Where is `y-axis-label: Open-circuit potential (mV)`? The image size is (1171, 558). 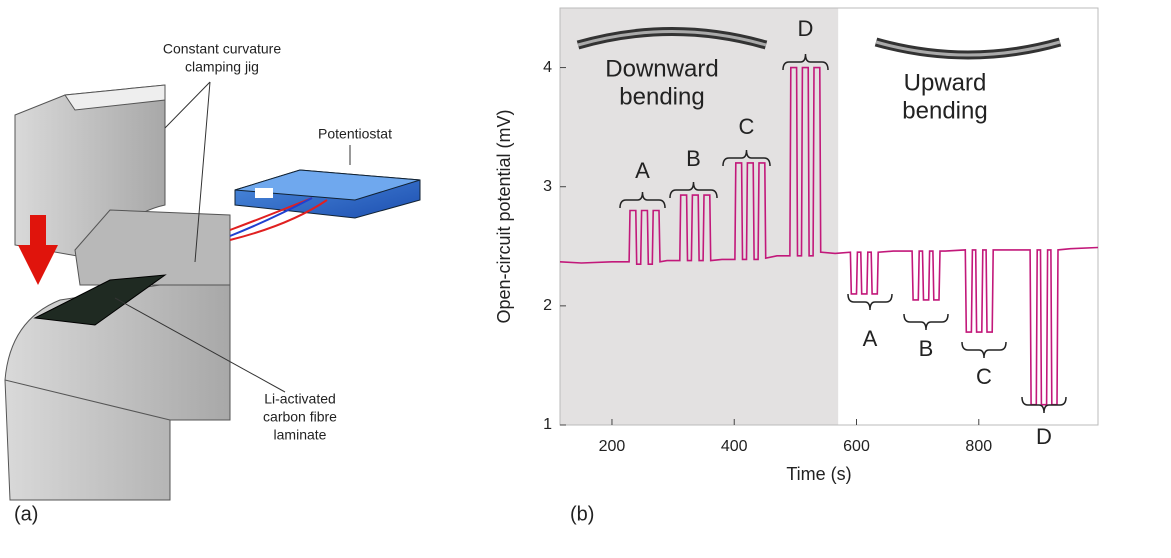 y-axis-label: Open-circuit potential (mV) is located at coordinates (504, 216).